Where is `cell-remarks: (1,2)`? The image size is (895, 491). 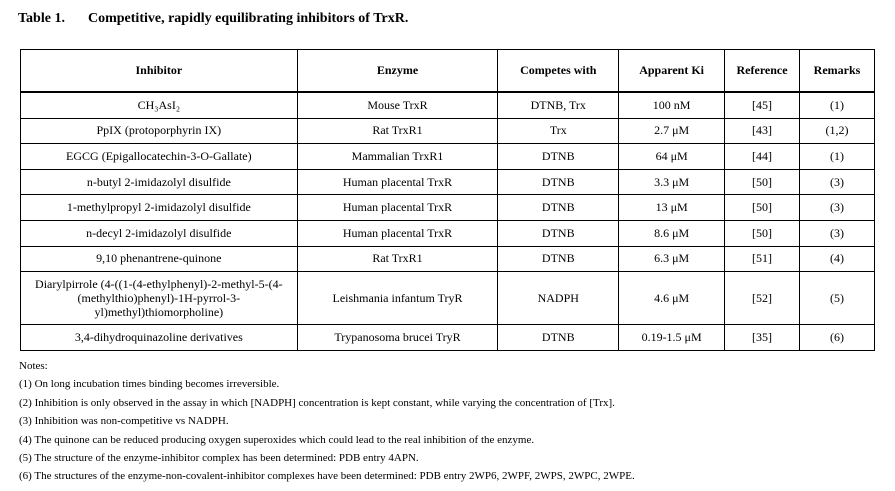 cell-remarks: (1,2) is located at coordinates (837, 131).